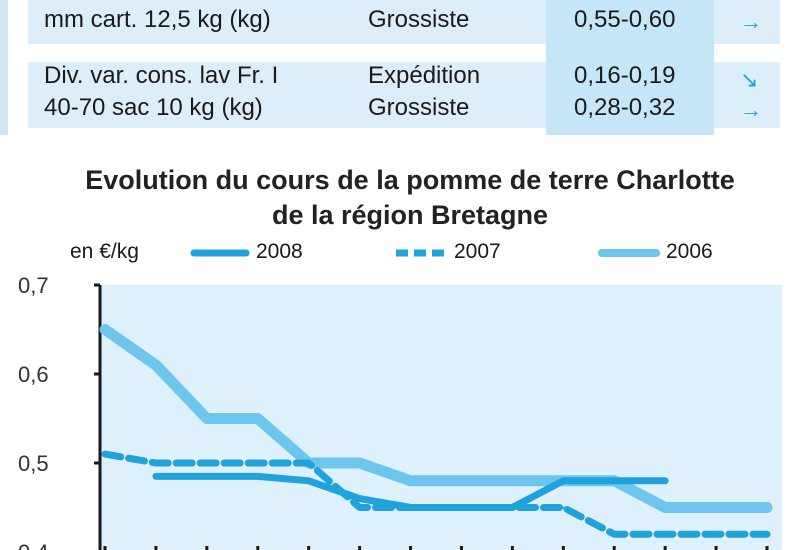 The width and height of the screenshot is (800, 550). I want to click on legend-item-2008: 2008, so click(246, 253).